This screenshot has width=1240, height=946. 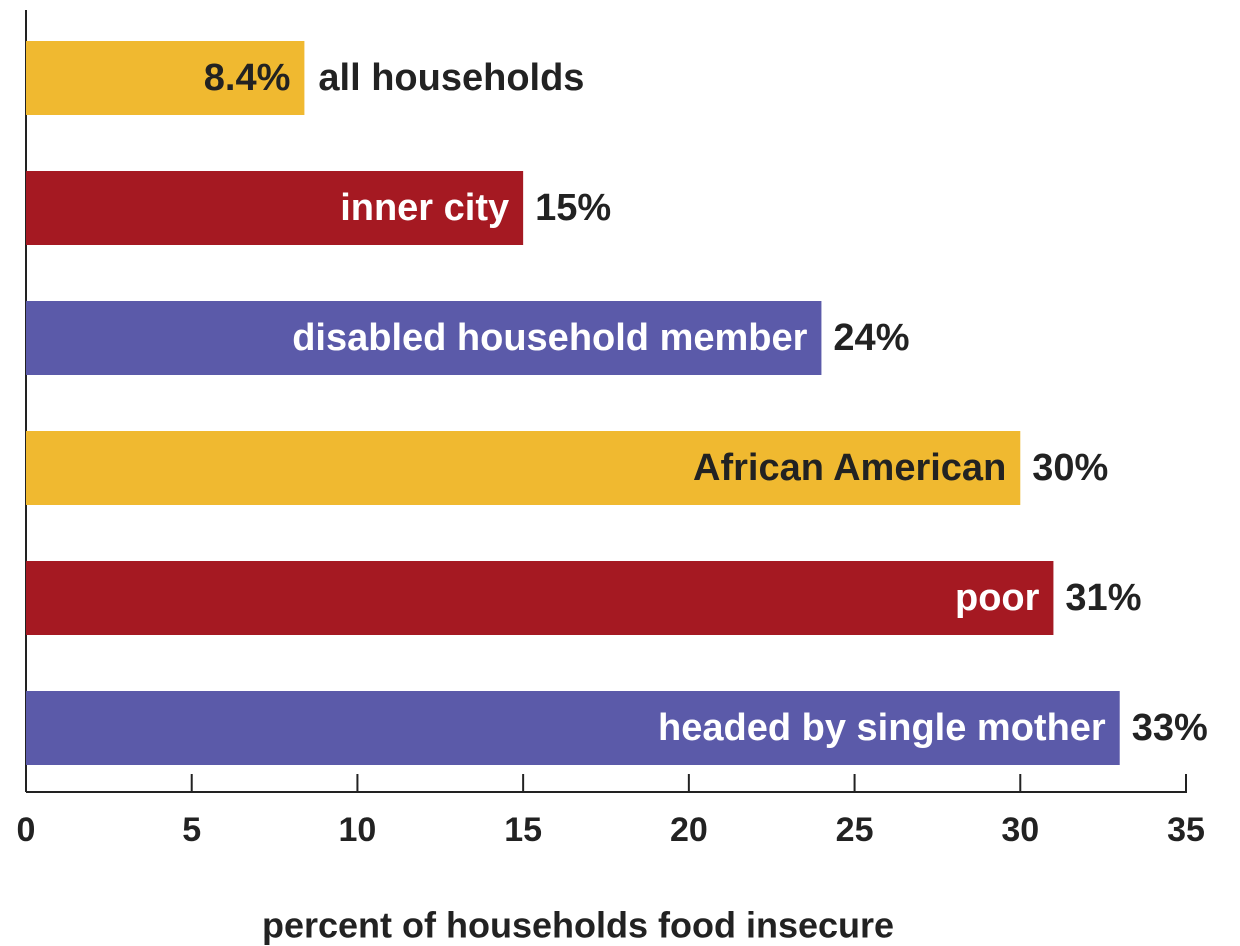 What do you see at coordinates (849, 468) in the screenshot?
I see `category-label: African American` at bounding box center [849, 468].